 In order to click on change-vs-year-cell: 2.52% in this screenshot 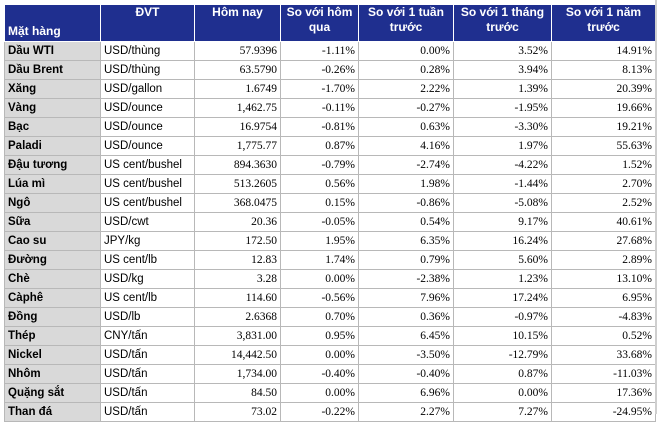, I will do `click(603, 203)`.